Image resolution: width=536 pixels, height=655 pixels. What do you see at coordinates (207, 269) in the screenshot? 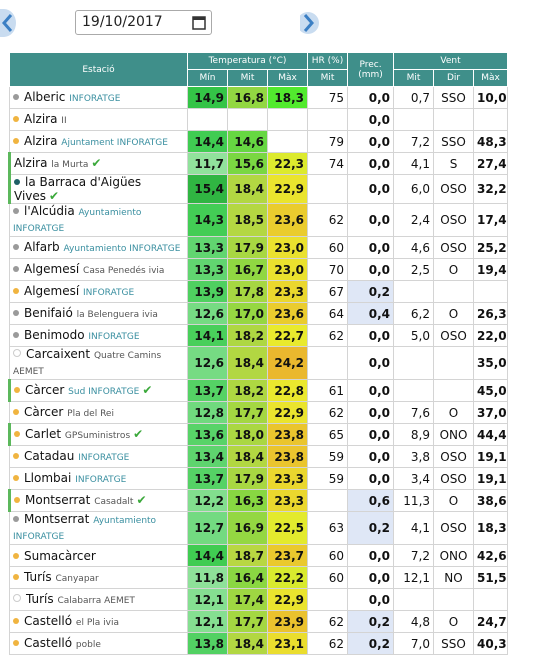
I see `temp-min: 13,3` at bounding box center [207, 269].